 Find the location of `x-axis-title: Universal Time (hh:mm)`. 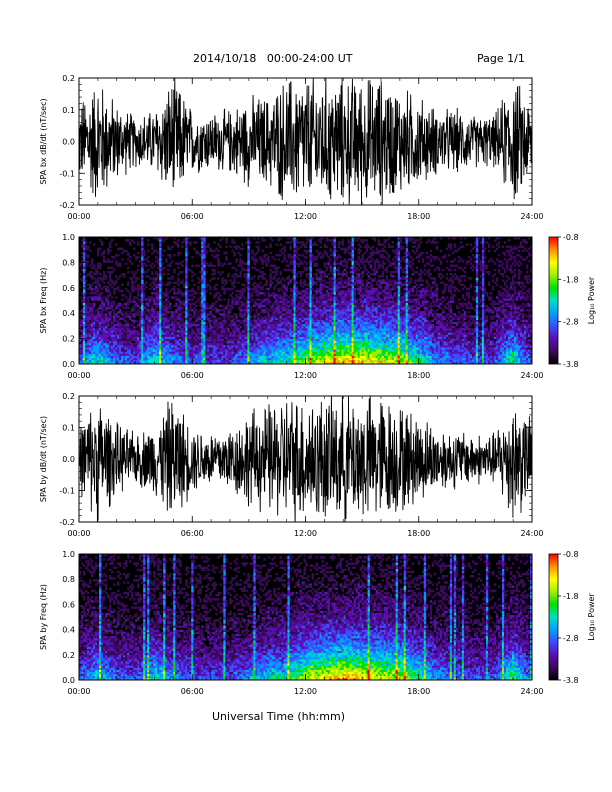

x-axis-title: Universal Time (hh:mm) is located at coordinates (278, 716).